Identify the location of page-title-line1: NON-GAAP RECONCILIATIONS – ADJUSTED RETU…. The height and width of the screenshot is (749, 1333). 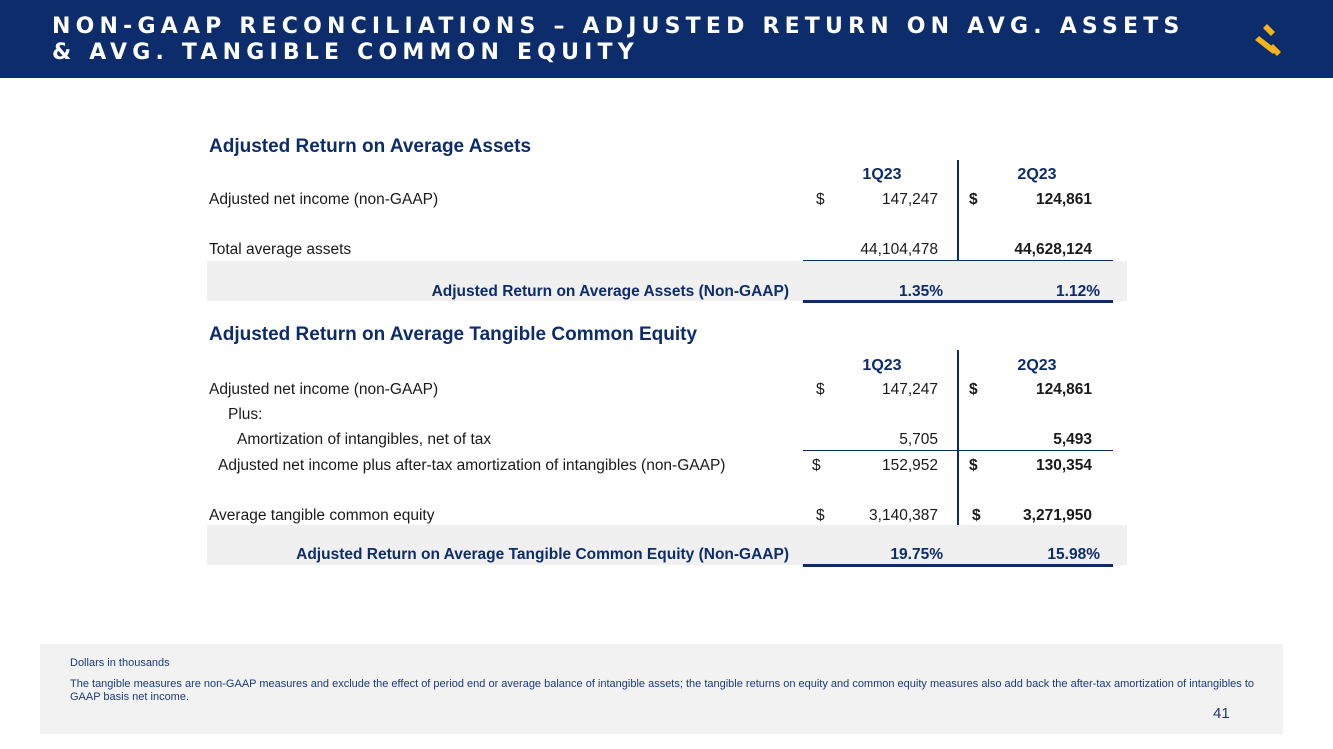
(618, 26).